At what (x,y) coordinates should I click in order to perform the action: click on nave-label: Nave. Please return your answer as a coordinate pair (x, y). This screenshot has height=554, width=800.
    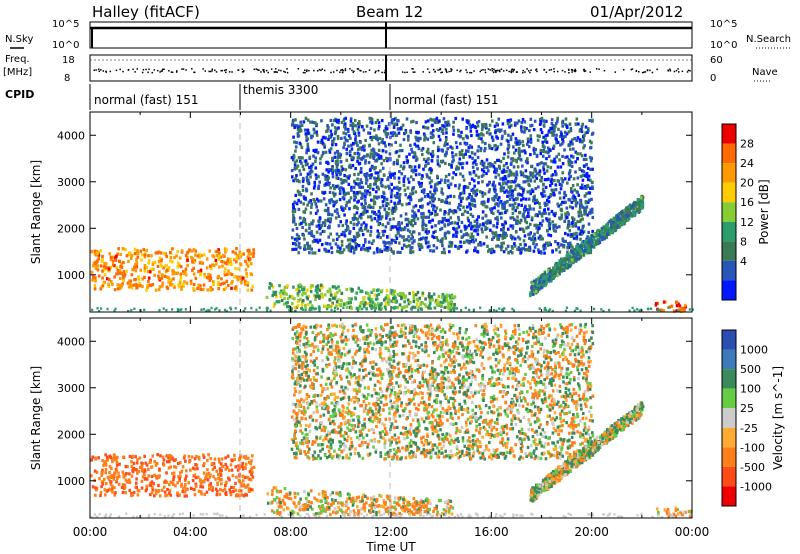
    Looking at the image, I should click on (765, 72).